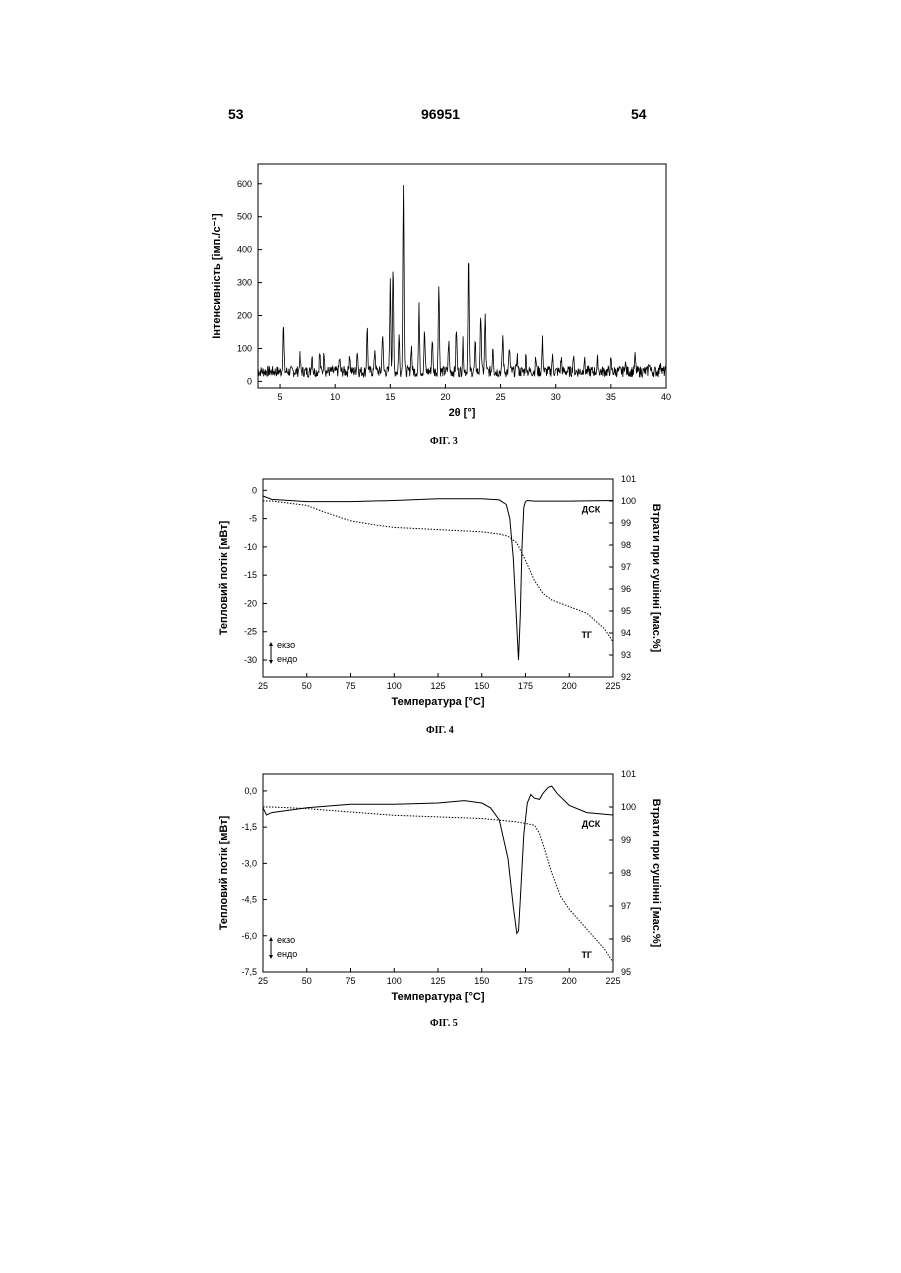  What do you see at coordinates (462, 413) in the screenshot?
I see `x-axis-label: 2θ [°]` at bounding box center [462, 413].